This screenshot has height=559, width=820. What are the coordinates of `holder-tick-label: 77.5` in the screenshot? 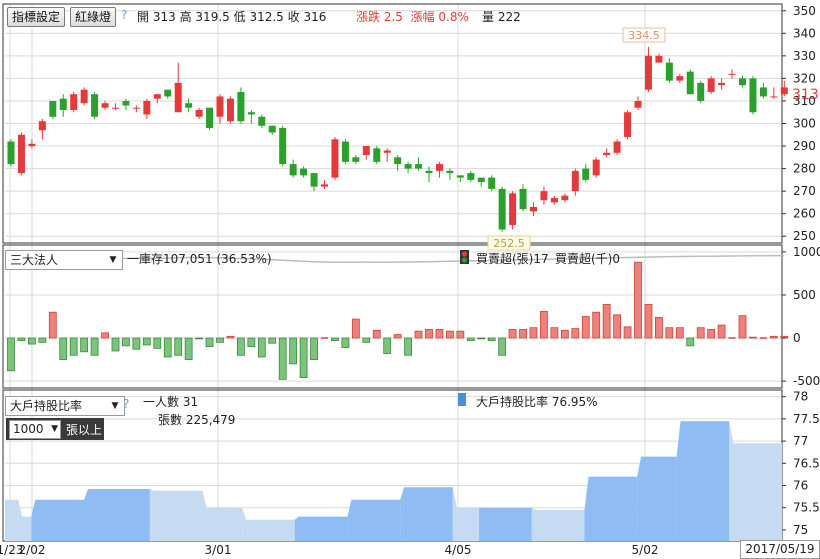 It's located at (806, 419).